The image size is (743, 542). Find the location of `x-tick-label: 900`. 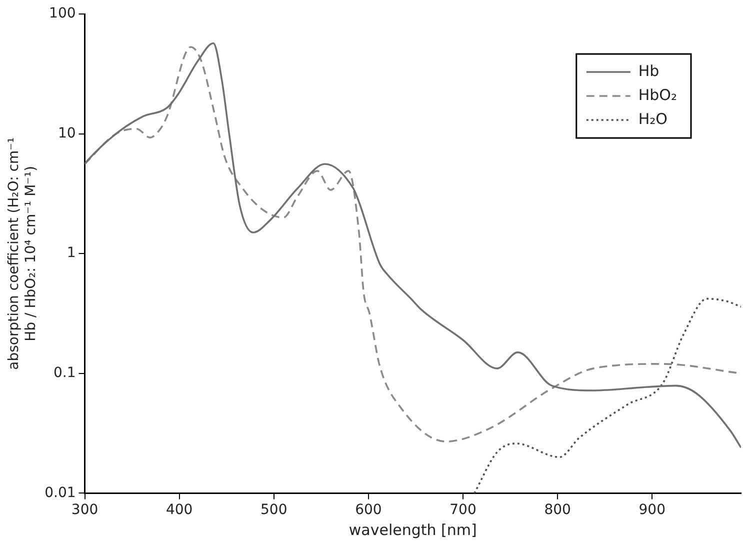

x-tick-label: 900 is located at coordinates (652, 510).